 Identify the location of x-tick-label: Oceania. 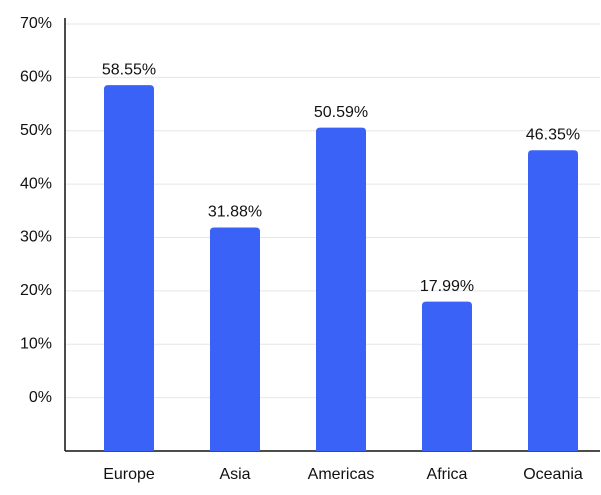
(553, 474).